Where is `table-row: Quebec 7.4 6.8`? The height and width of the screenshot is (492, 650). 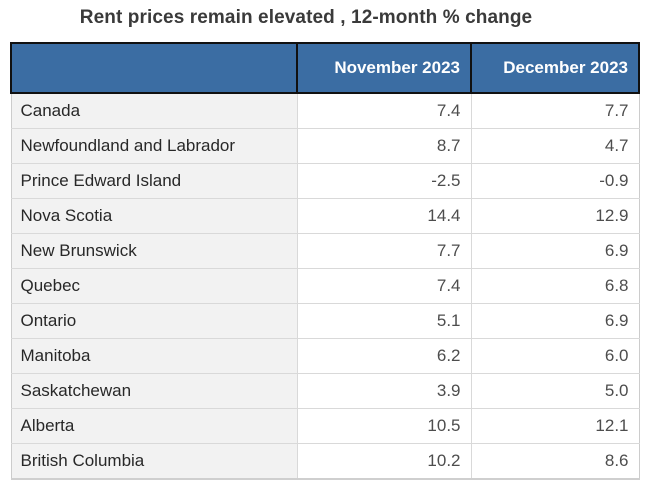
table-row: Quebec 7.4 6.8 is located at coordinates (325, 286).